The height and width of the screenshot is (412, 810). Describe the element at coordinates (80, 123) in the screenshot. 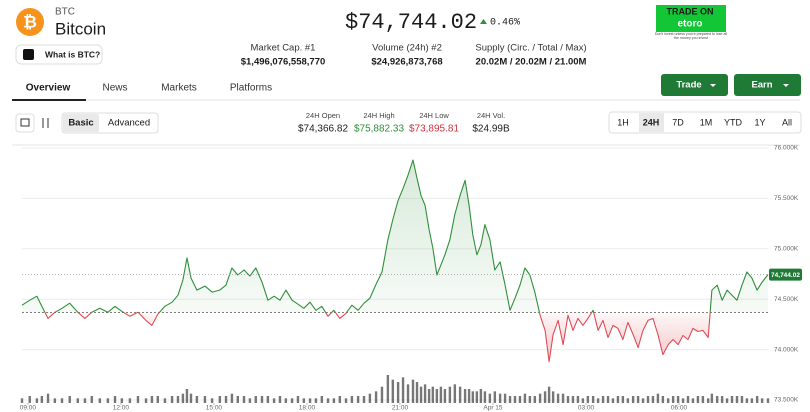

I see `view-mode: Basic` at that location.